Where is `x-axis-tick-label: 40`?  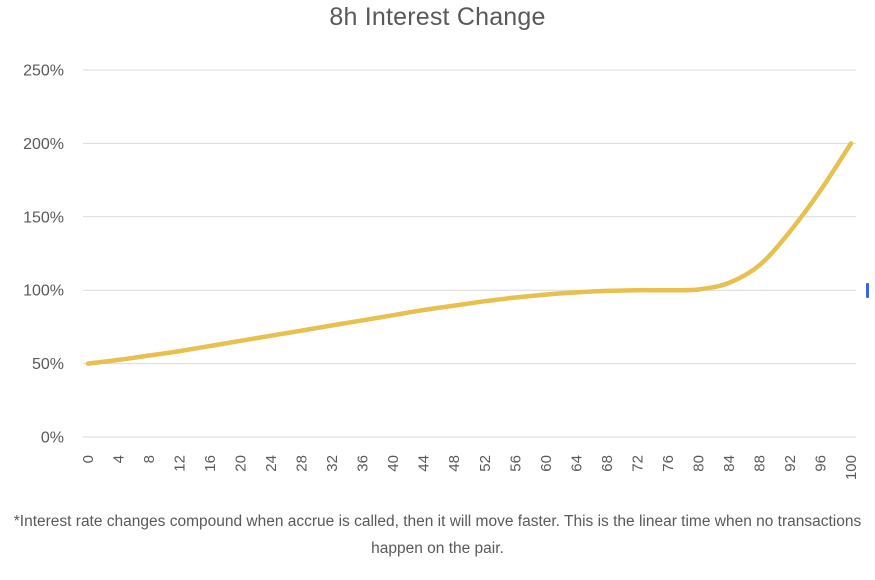 x-axis-tick-label: 40 is located at coordinates (393, 463).